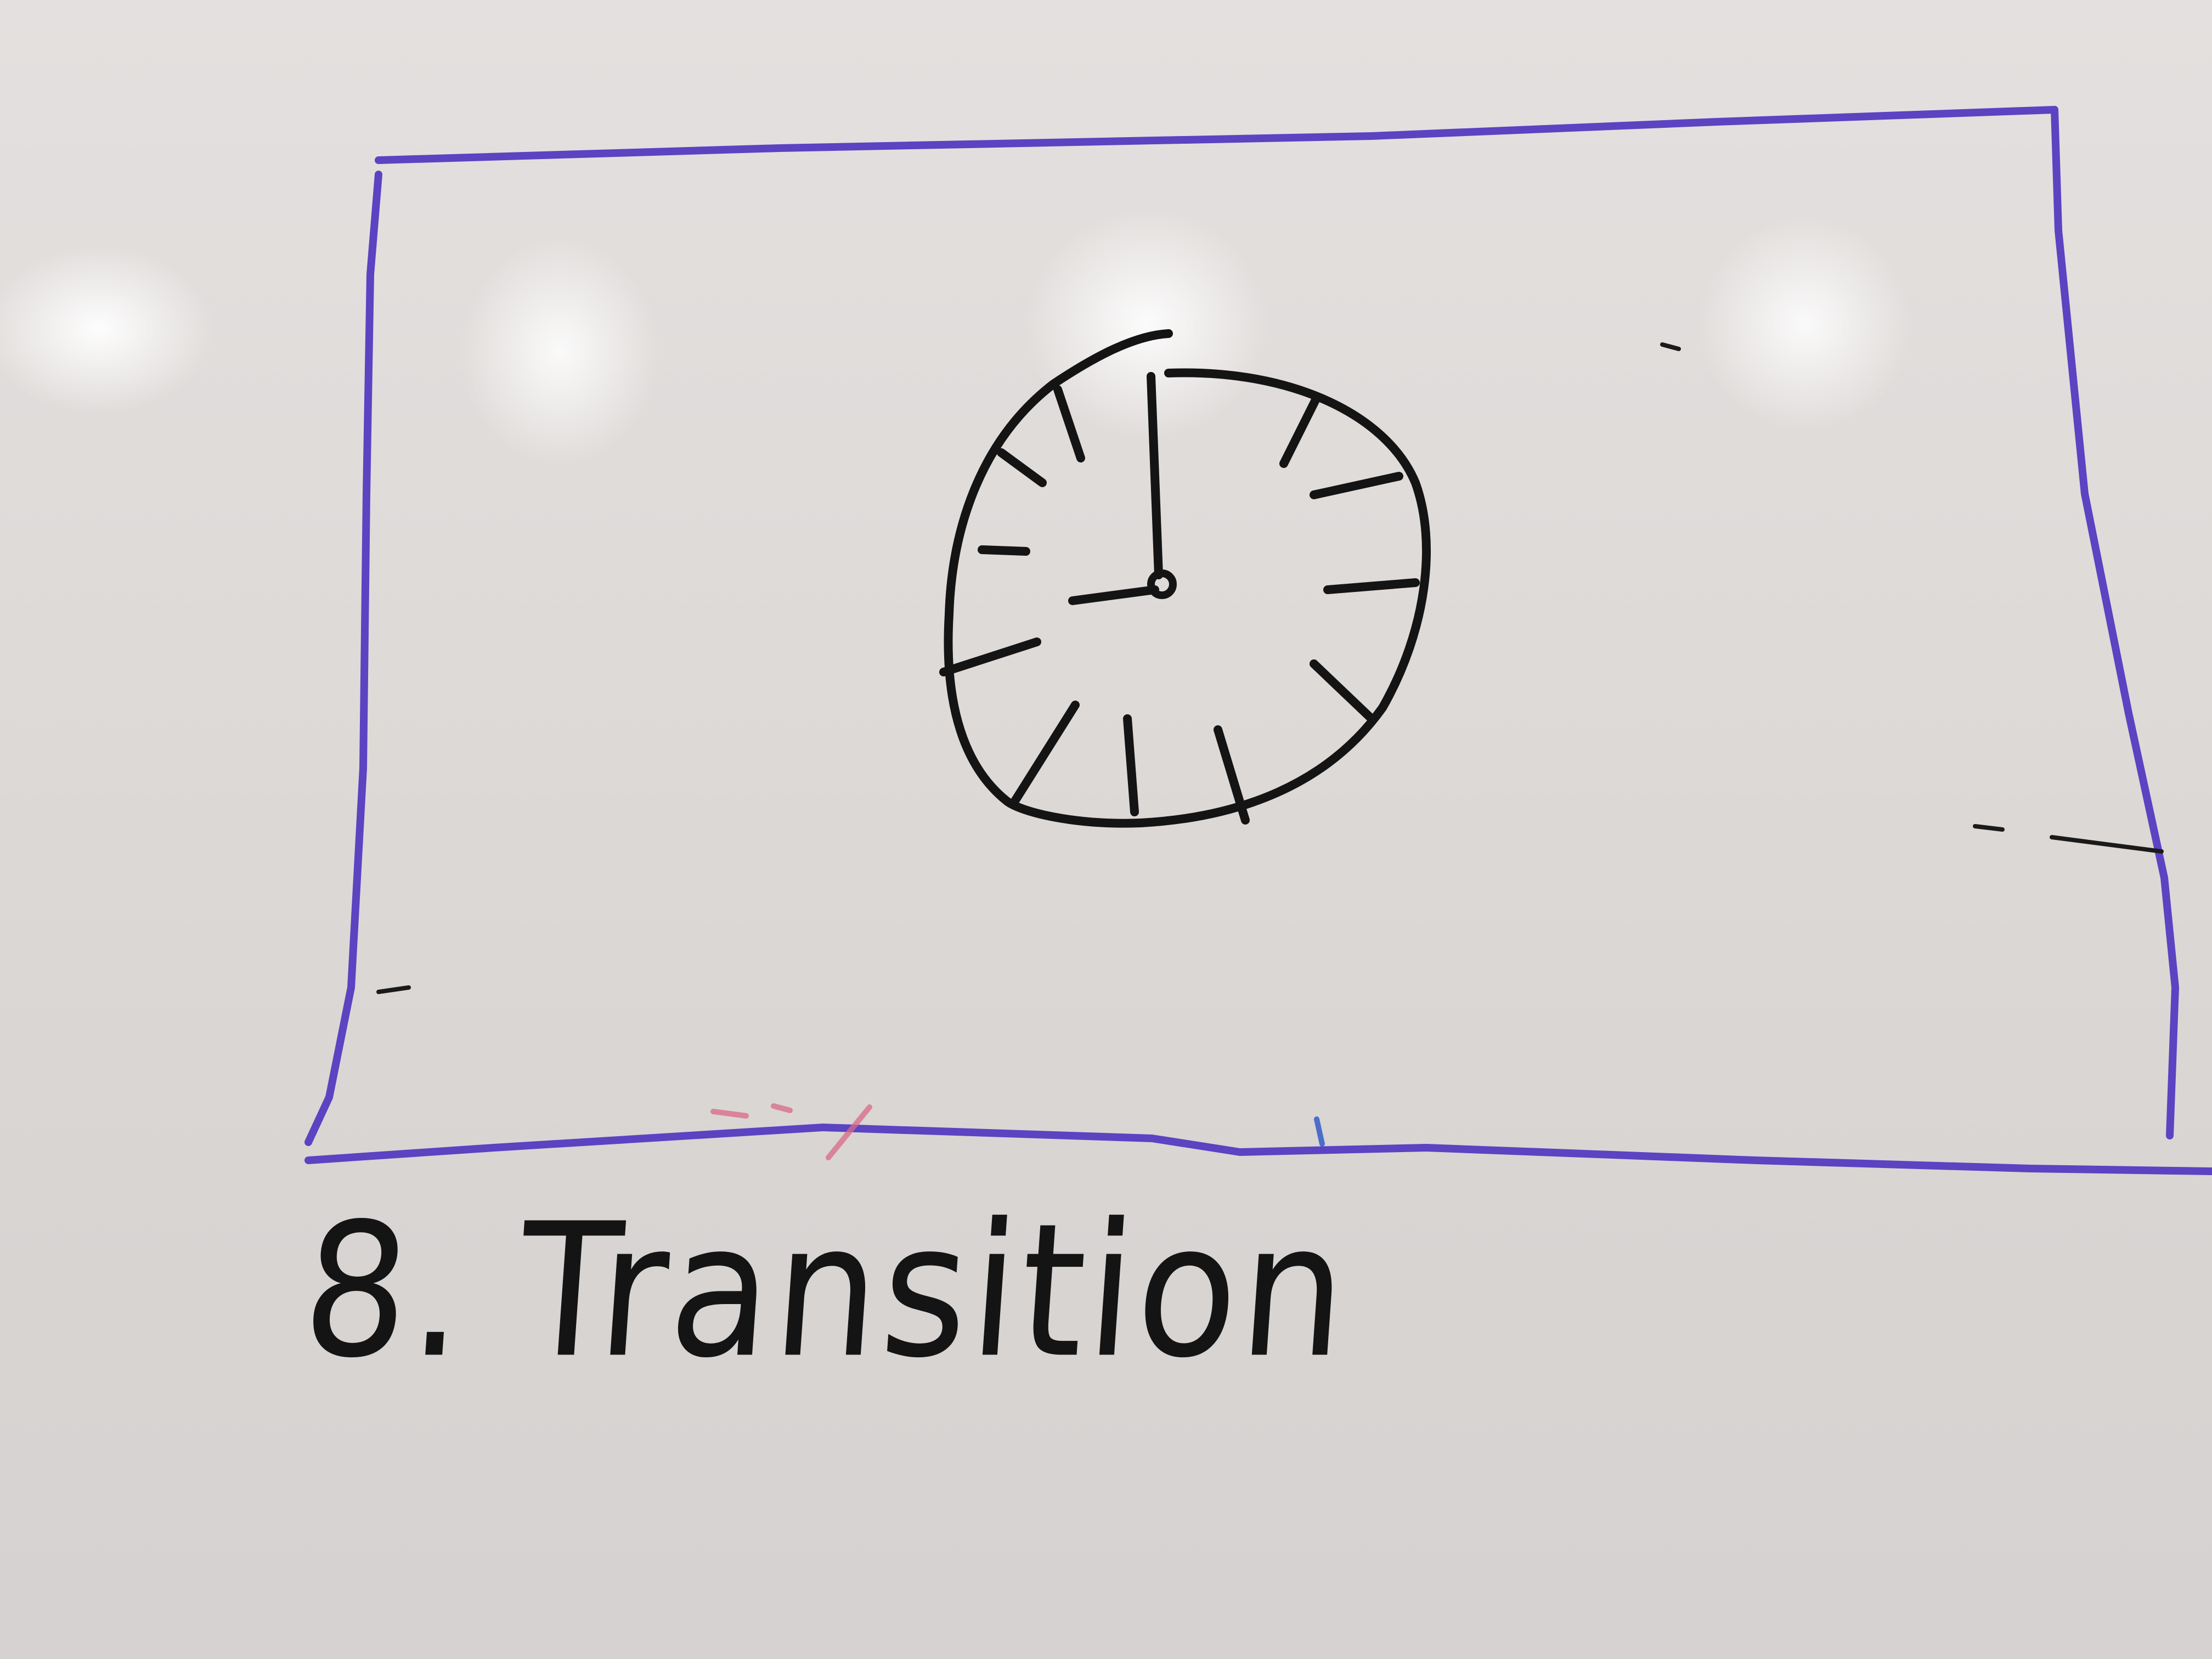 This screenshot has height=1659, width=2212. Describe the element at coordinates (1217, 135) in the screenshot. I see `frame-top-edge` at that location.